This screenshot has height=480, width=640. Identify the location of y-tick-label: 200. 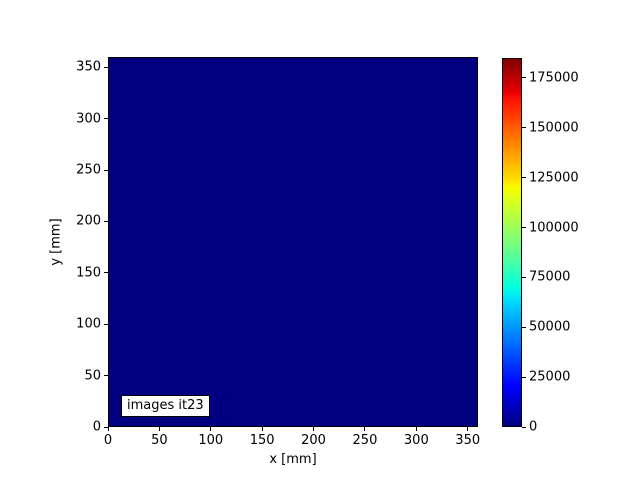
(88, 221).